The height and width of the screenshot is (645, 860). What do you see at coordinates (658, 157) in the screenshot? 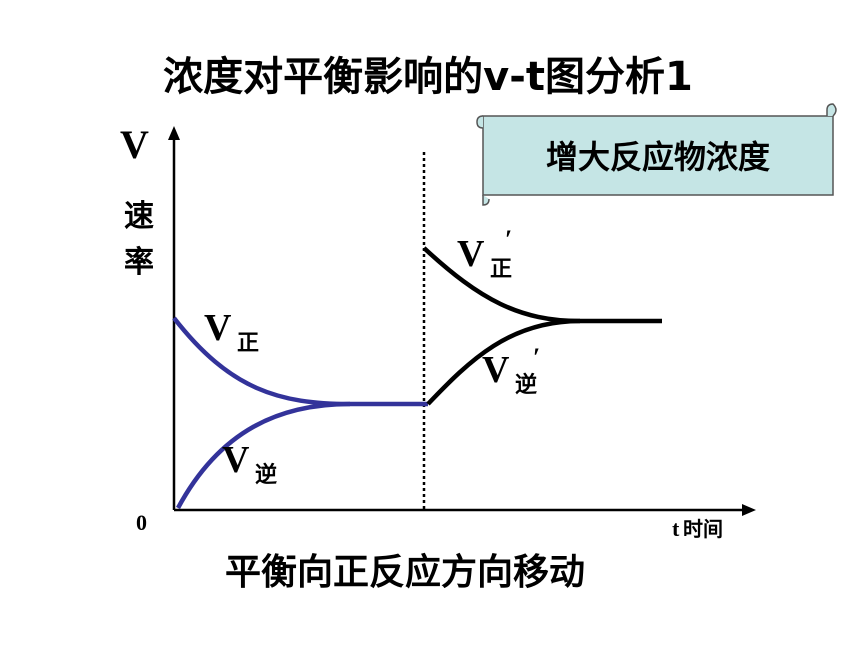
I see `banner-text: 增大反应物浓度` at bounding box center [658, 157].